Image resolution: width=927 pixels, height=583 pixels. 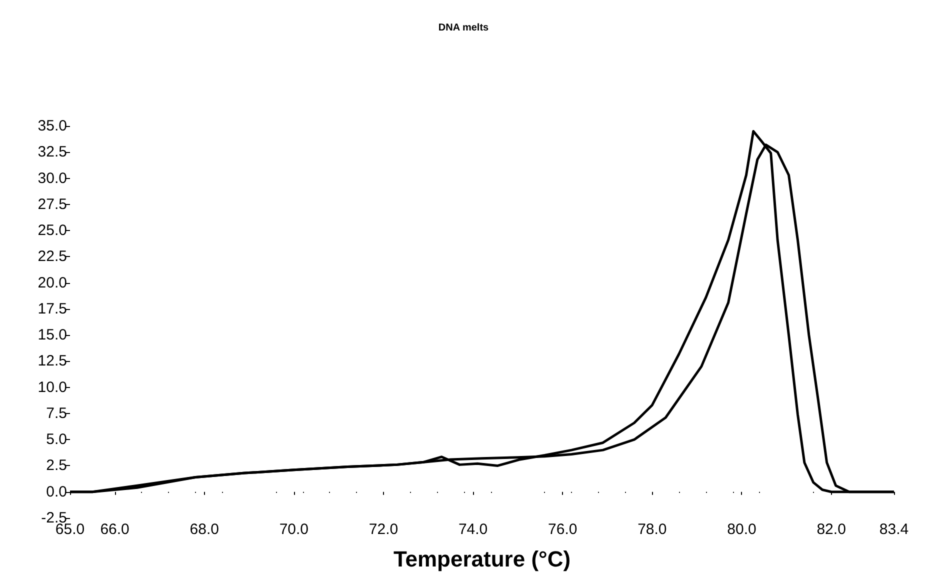 What do you see at coordinates (204, 529) in the screenshot?
I see `x-tick-label: 68.0` at bounding box center [204, 529].